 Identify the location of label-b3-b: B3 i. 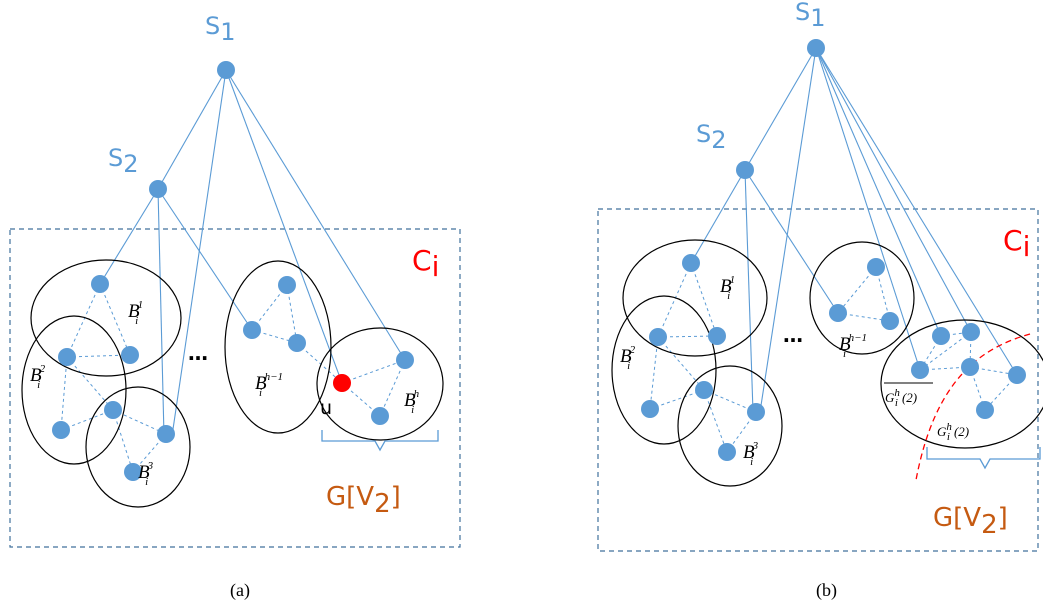
(751, 454).